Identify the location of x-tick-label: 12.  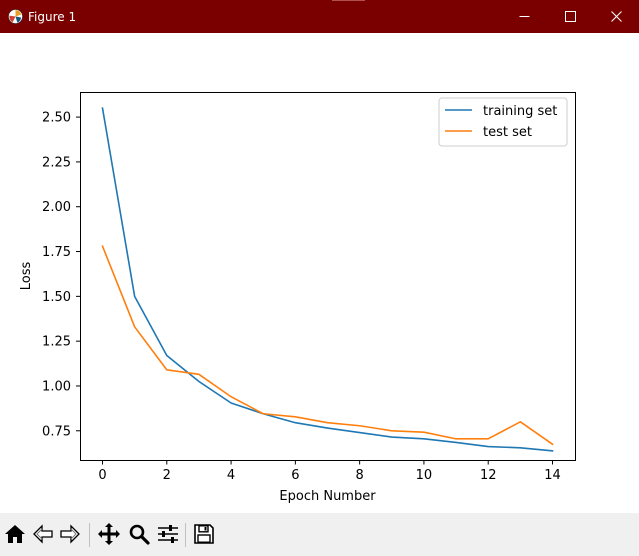
(488, 475).